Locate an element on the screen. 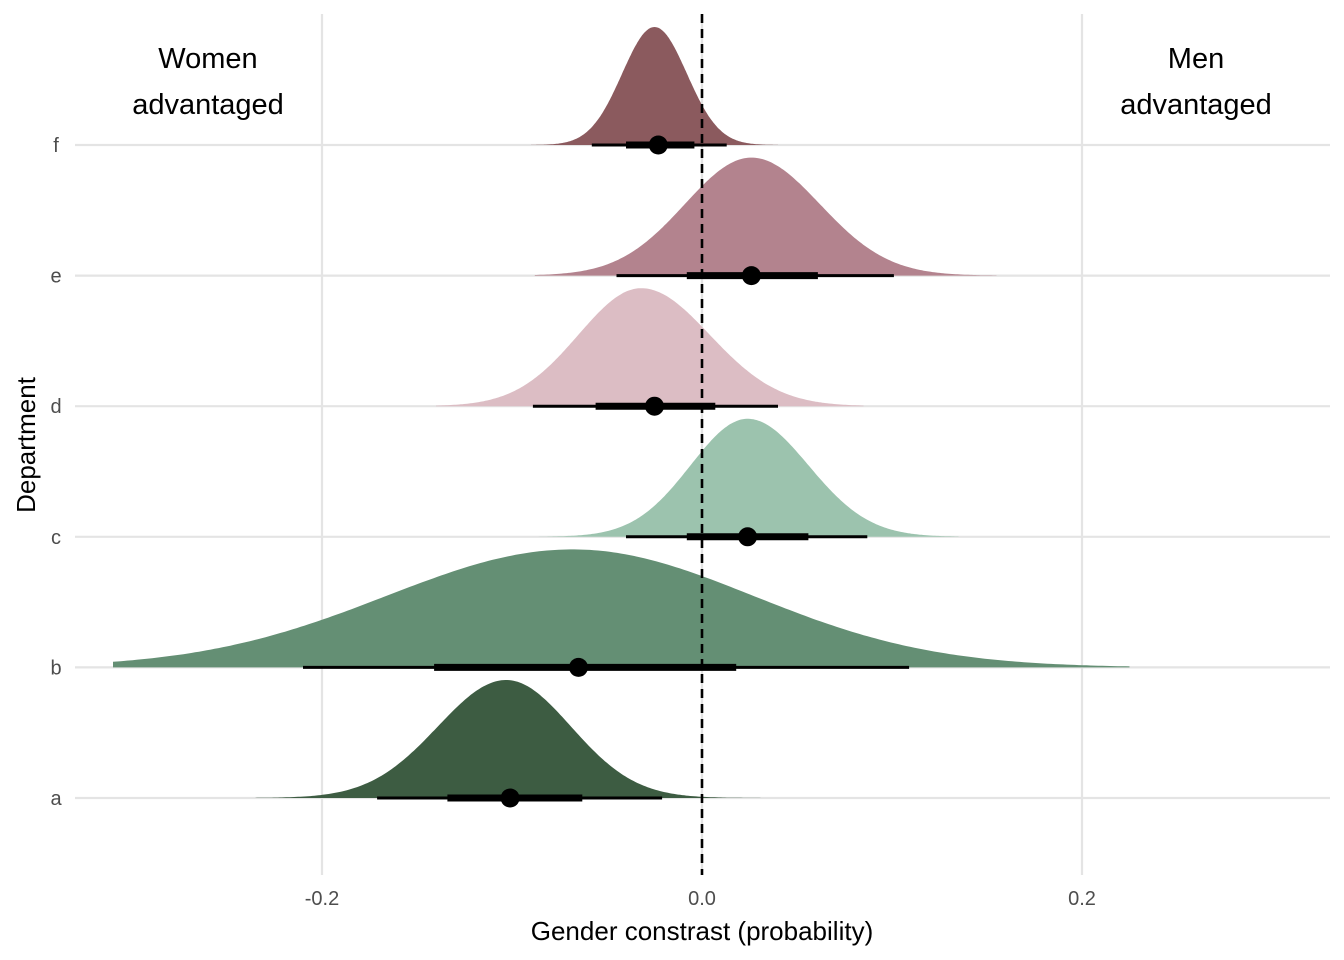  density-a is located at coordinates (519, 739).